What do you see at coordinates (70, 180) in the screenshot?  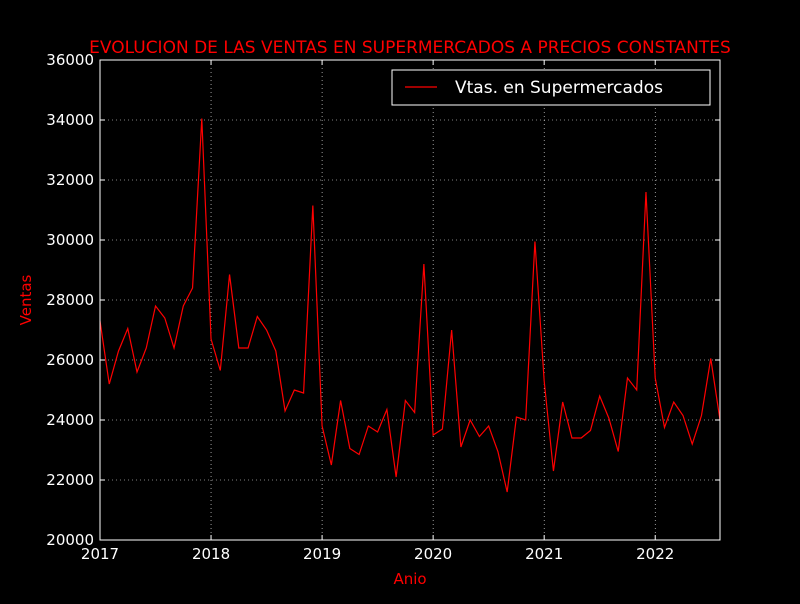 I see `y-tick-label: 32000` at bounding box center [70, 180].